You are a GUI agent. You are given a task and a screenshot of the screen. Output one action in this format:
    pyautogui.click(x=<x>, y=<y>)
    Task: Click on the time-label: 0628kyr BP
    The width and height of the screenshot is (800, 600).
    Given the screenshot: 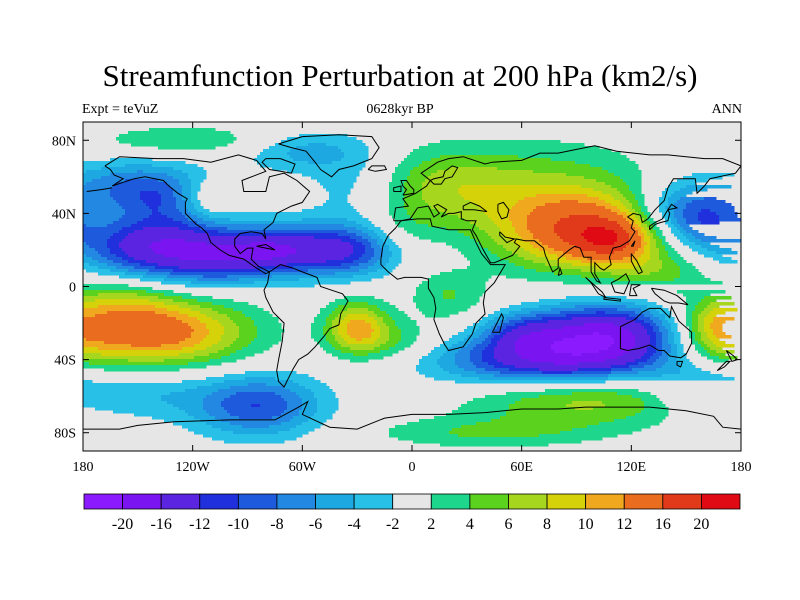 What is the action you would take?
    pyautogui.click(x=400, y=109)
    